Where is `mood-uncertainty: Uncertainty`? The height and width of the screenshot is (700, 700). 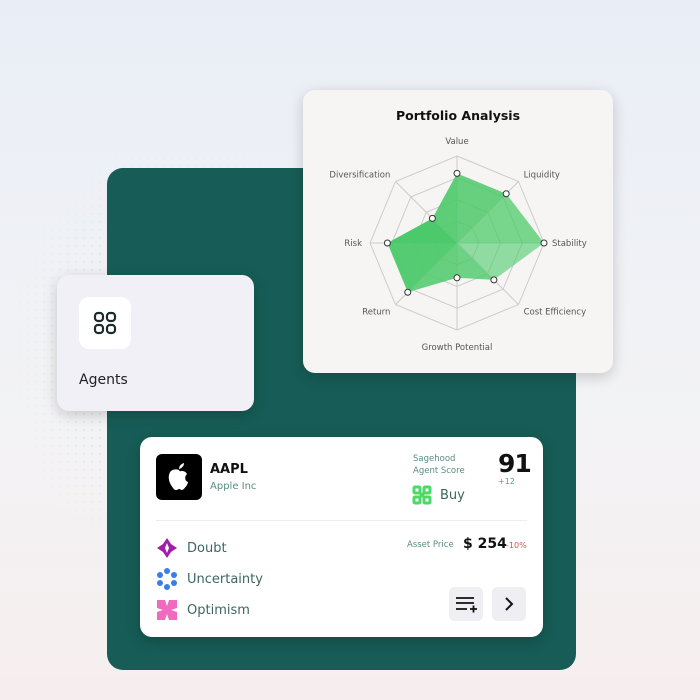 mood-uncertainty: Uncertainty is located at coordinates (209, 579).